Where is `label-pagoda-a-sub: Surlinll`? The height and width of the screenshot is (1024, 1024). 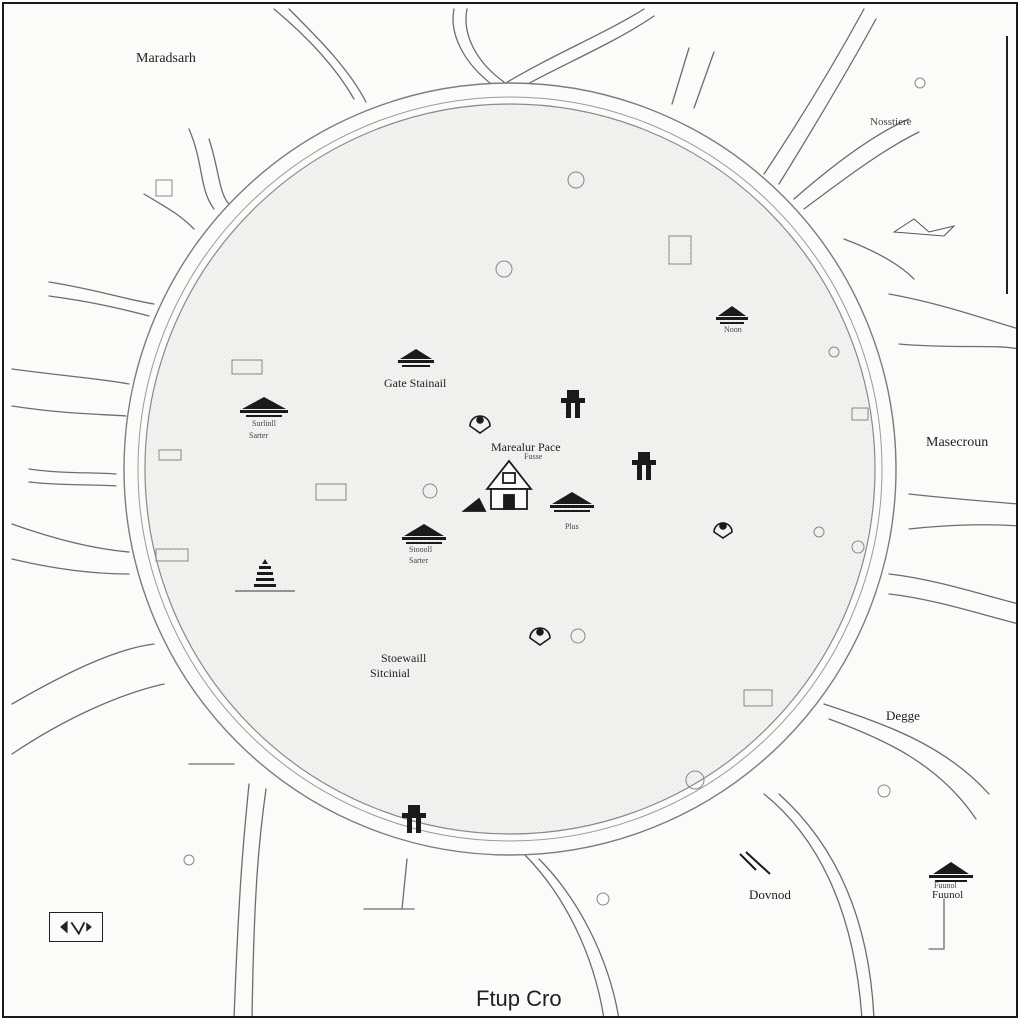 label-pagoda-a-sub: Surlinll is located at coordinates (264, 423).